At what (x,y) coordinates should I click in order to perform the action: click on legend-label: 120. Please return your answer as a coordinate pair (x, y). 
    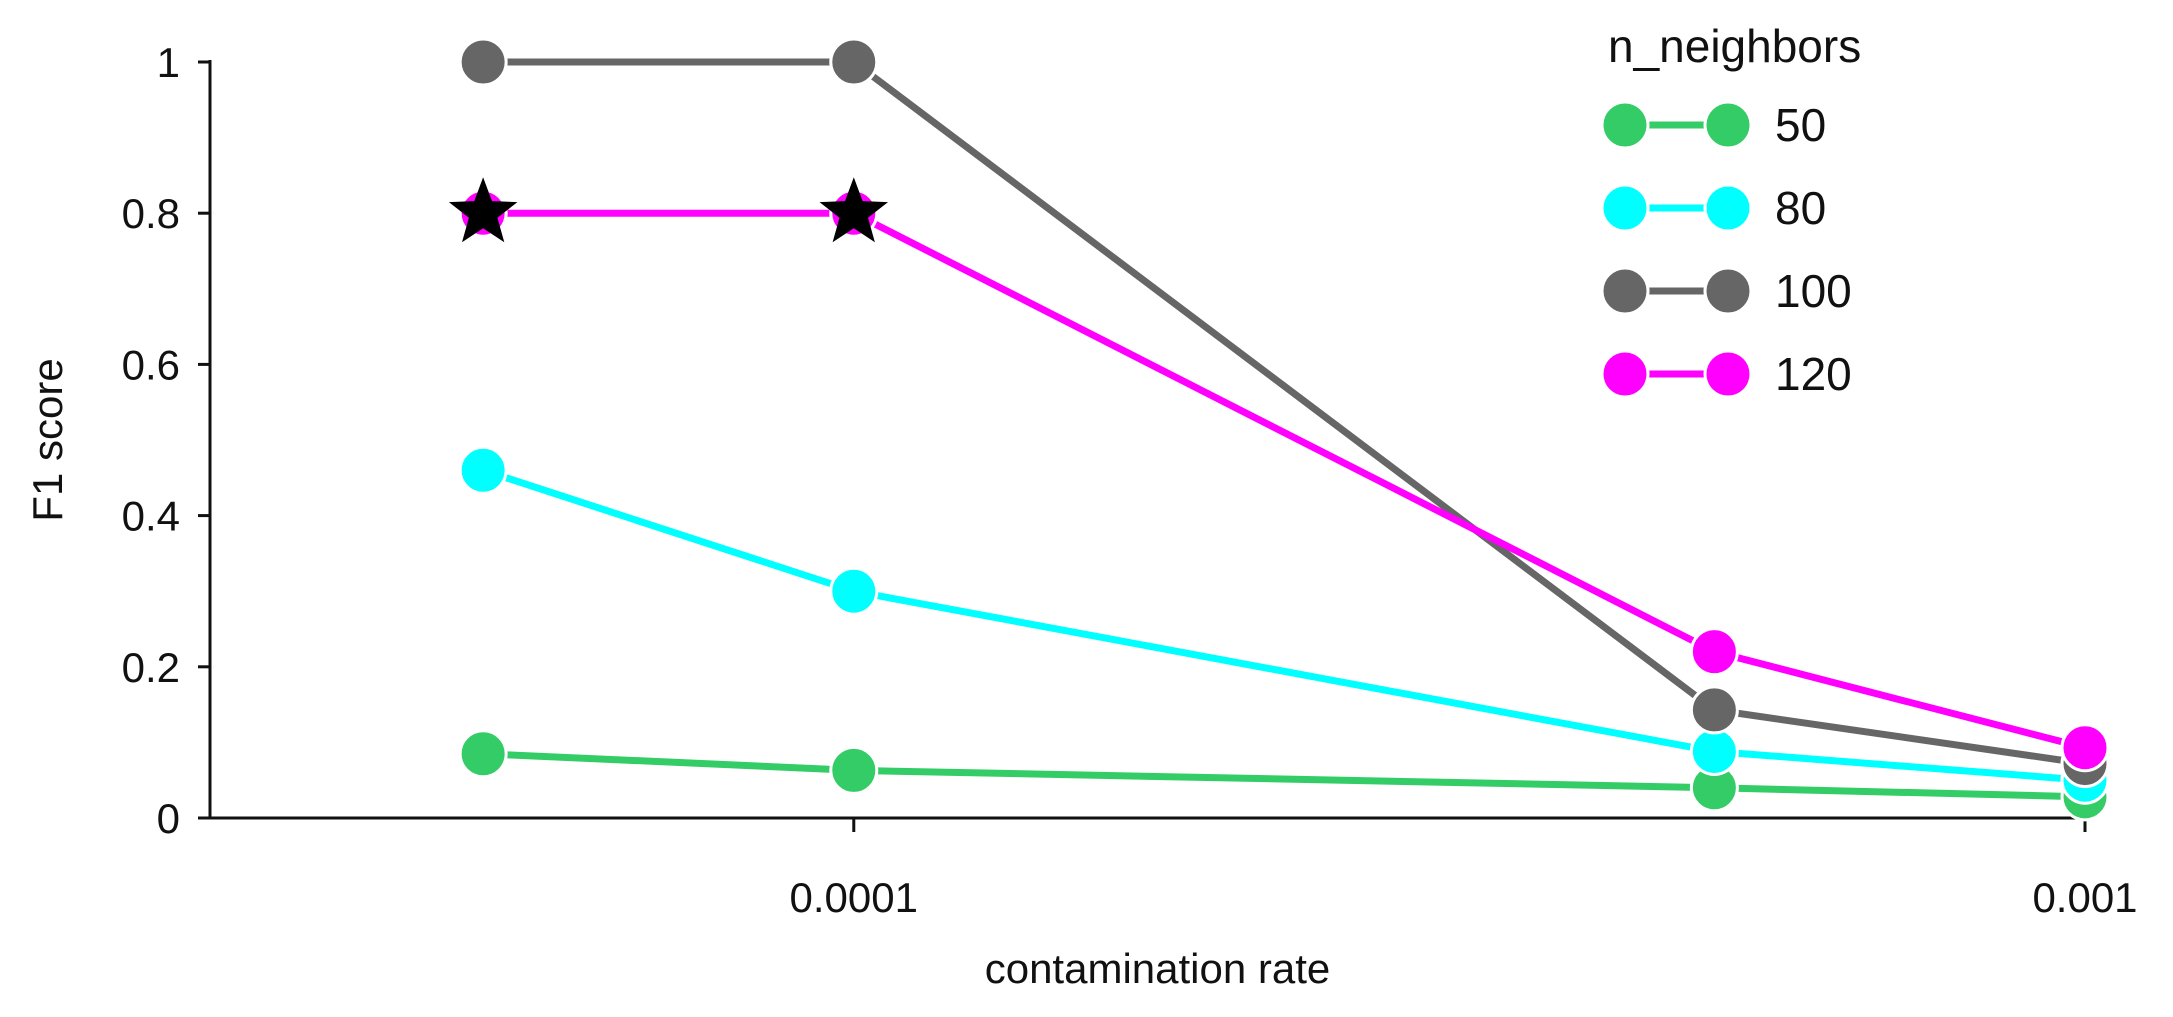
    Looking at the image, I should click on (1813, 374).